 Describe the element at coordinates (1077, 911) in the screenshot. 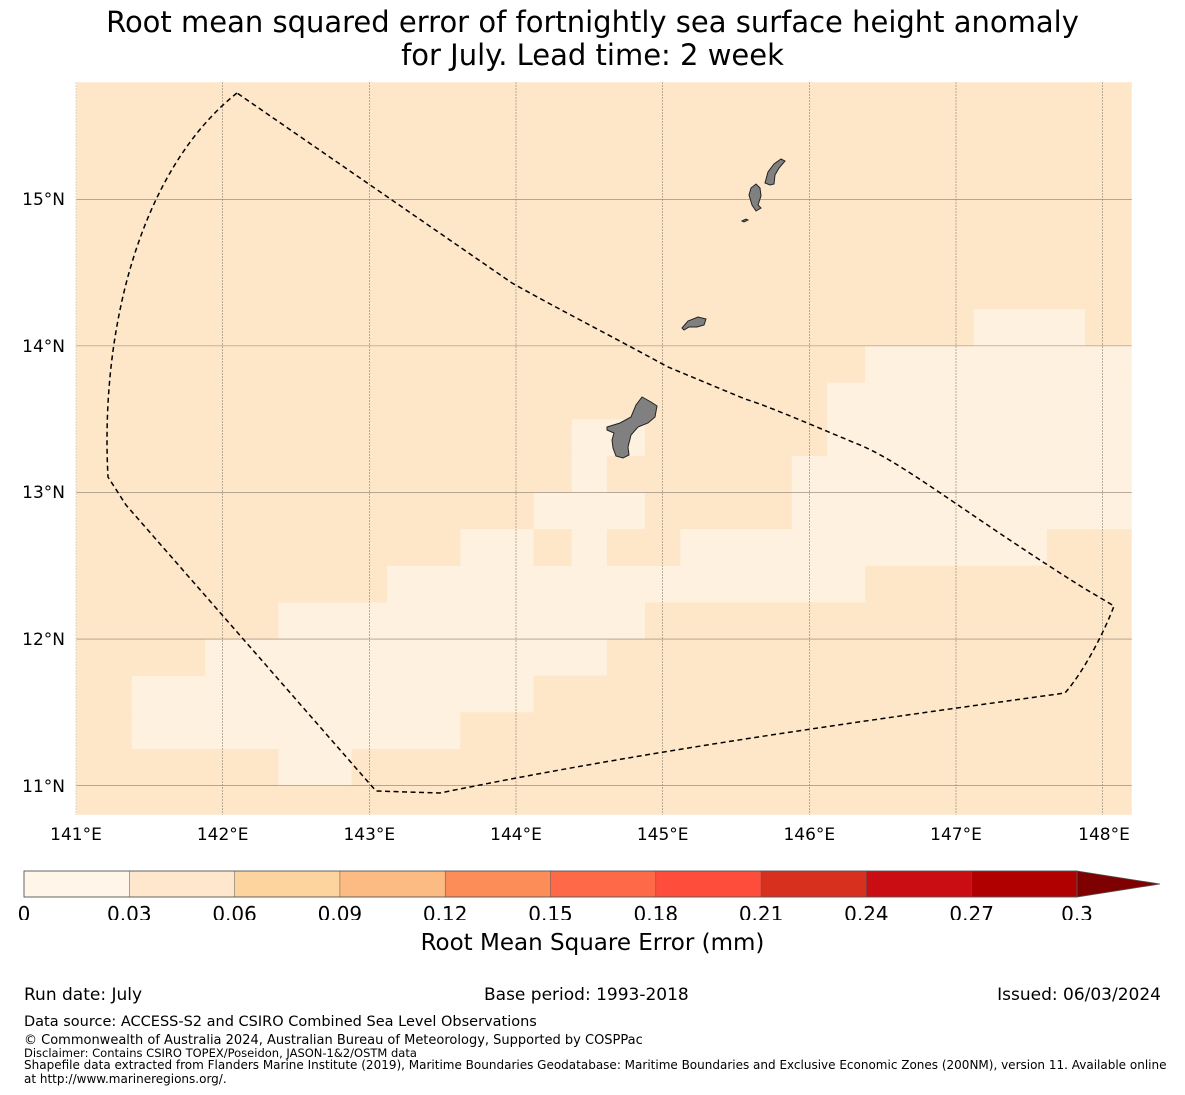

I see `colorbar-tick-label: 0.3` at that location.